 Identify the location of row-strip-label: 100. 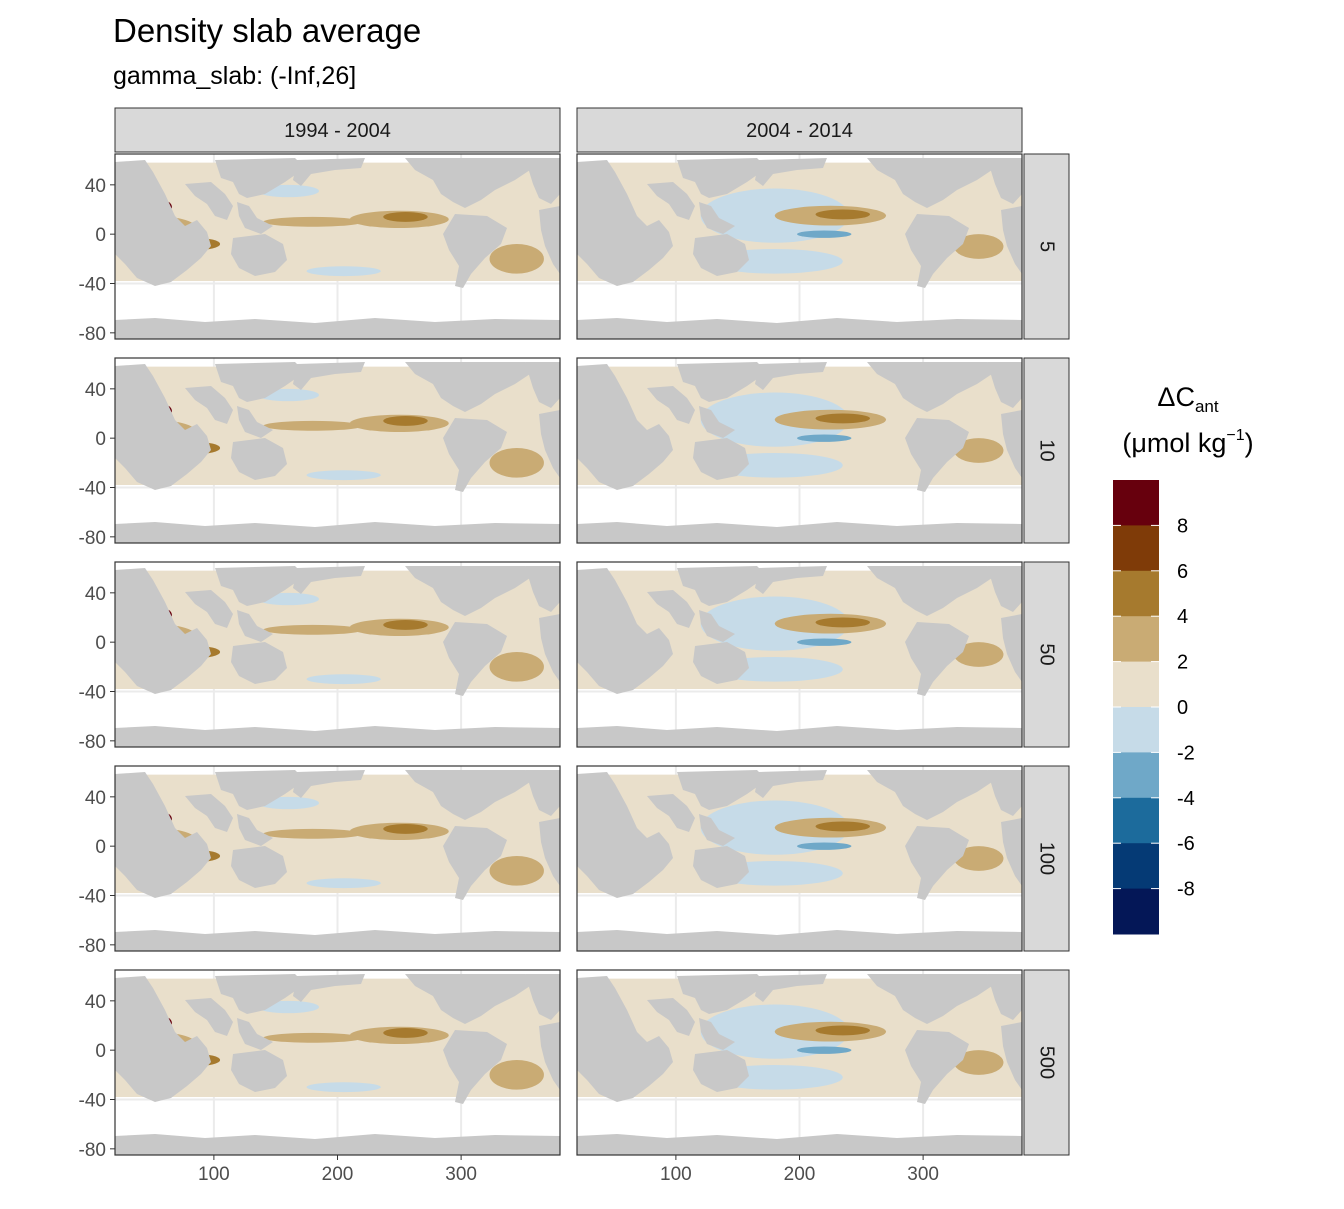
(1047, 858).